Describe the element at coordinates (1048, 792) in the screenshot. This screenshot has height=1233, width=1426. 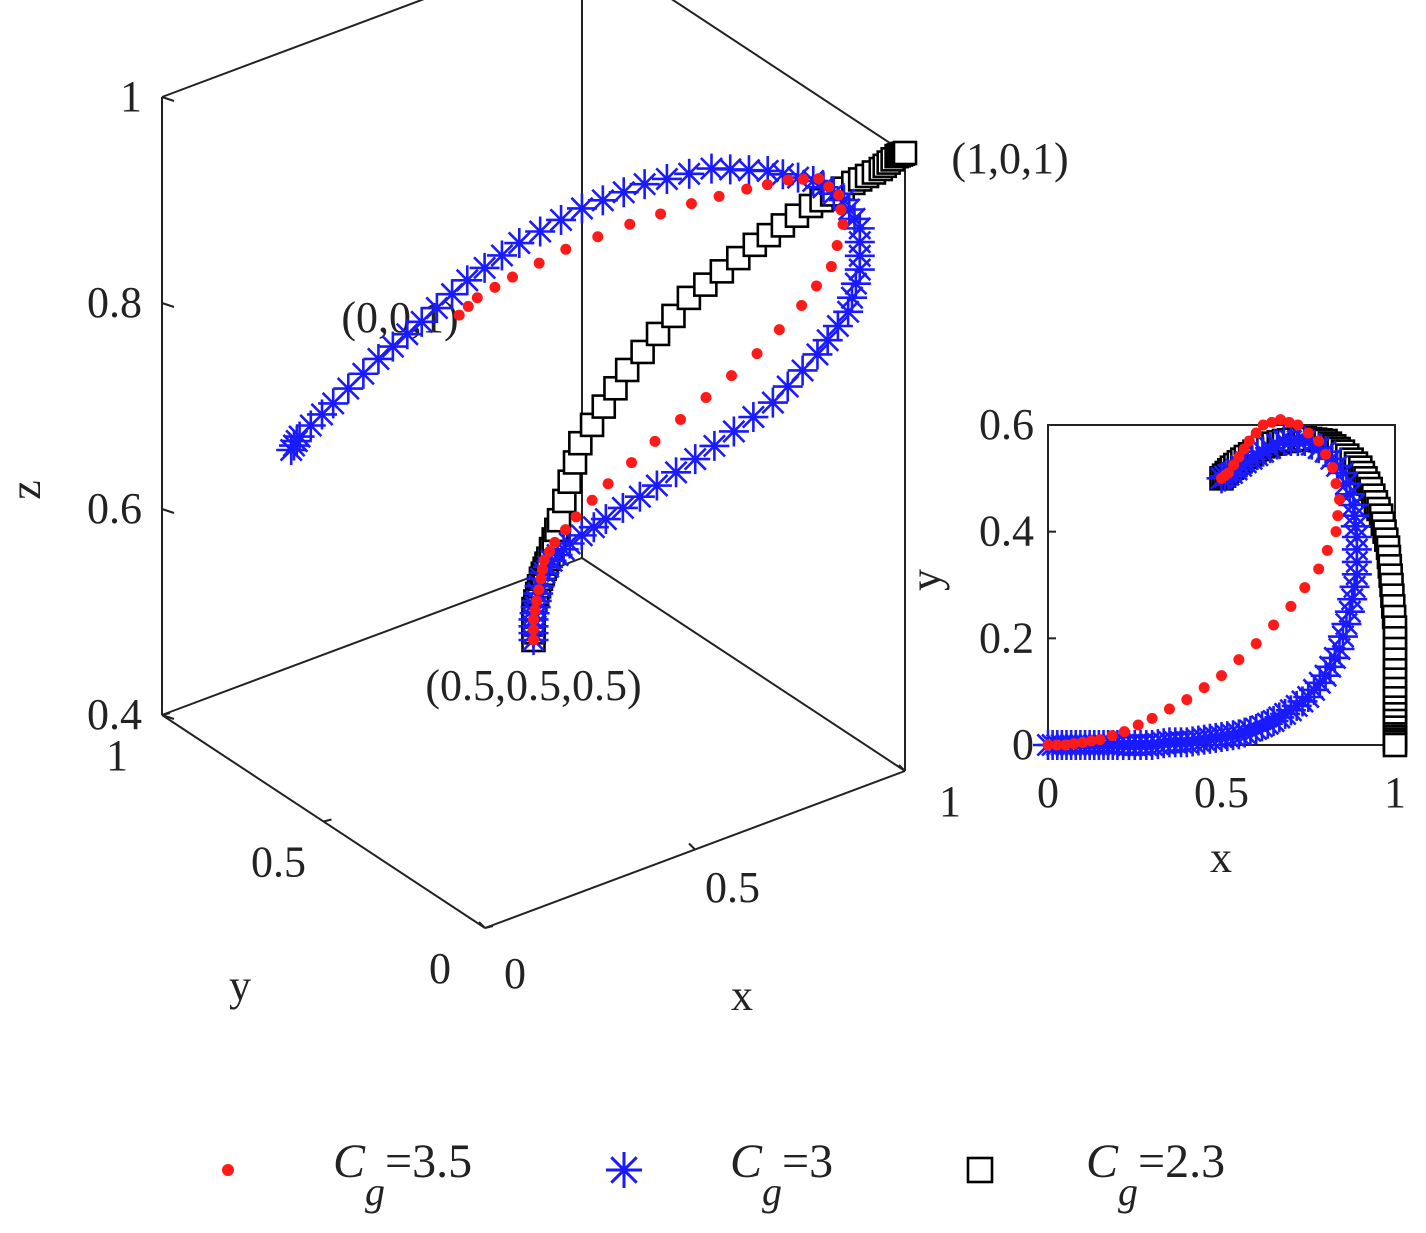
I see `inset-x-tick-label: 0` at that location.